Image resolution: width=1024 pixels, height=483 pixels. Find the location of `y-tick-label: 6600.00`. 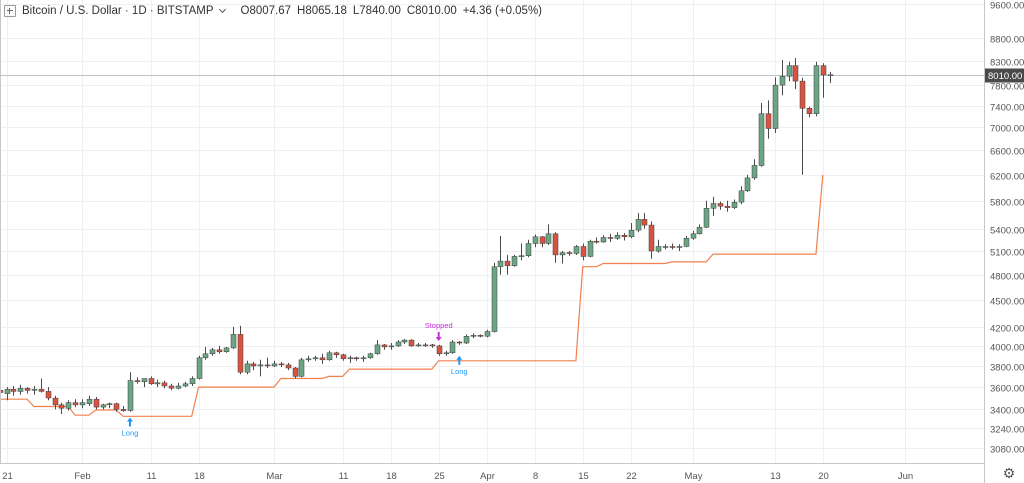

y-tick-label: 6600.00 is located at coordinates (1007, 152).